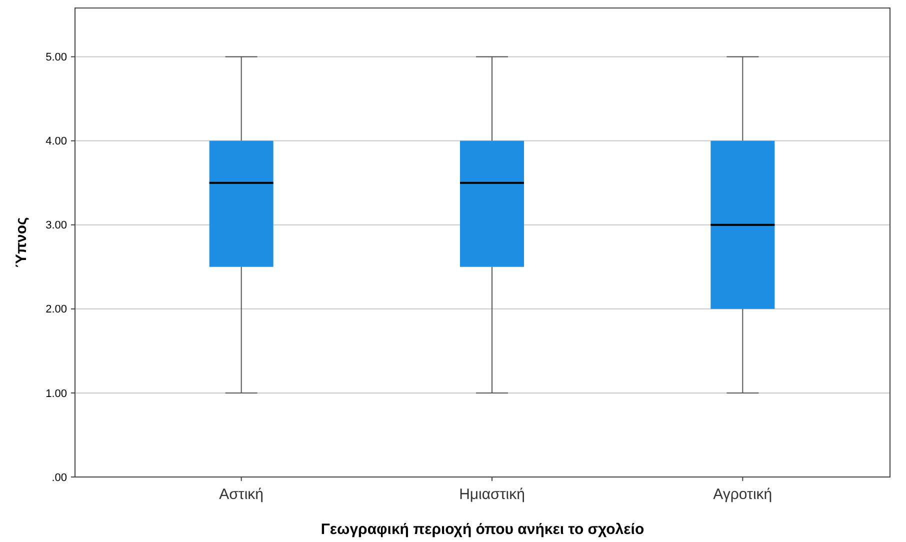 The image size is (906, 542). Describe the element at coordinates (56, 142) in the screenshot. I see `y-tick-label: 4.00` at that location.